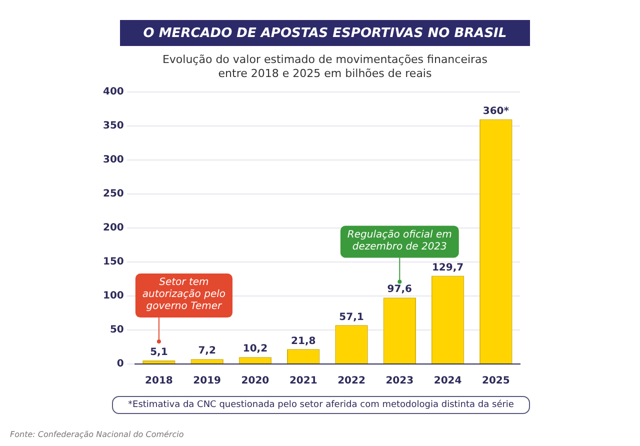 This screenshot has width=640, height=446. Describe the element at coordinates (113, 262) in the screenshot. I see `y-tick-label: 150` at that location.